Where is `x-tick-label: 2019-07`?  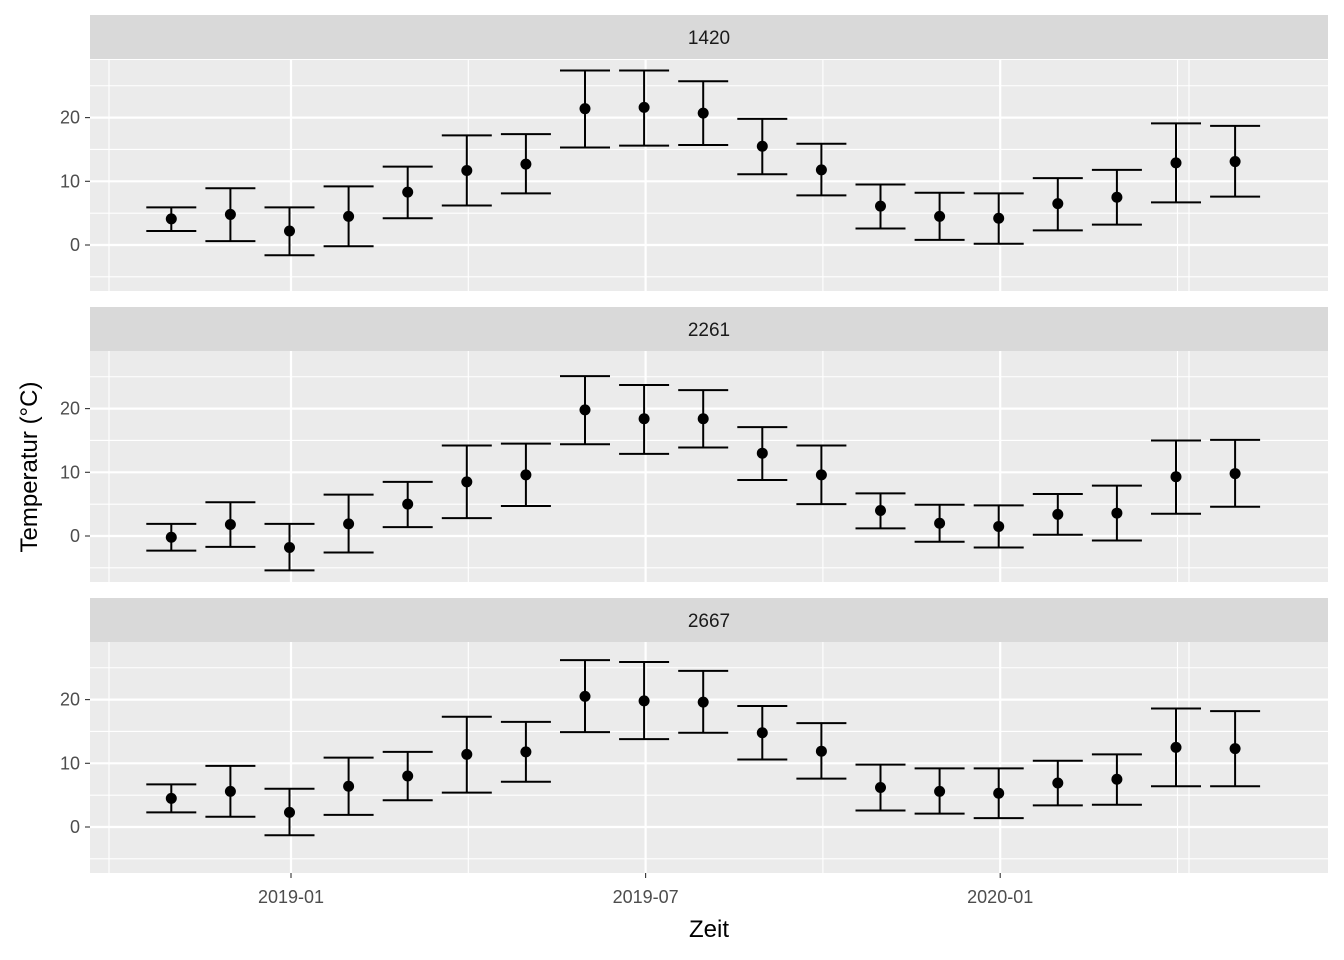
x-tick-label: 2019-07 is located at coordinates (646, 897).